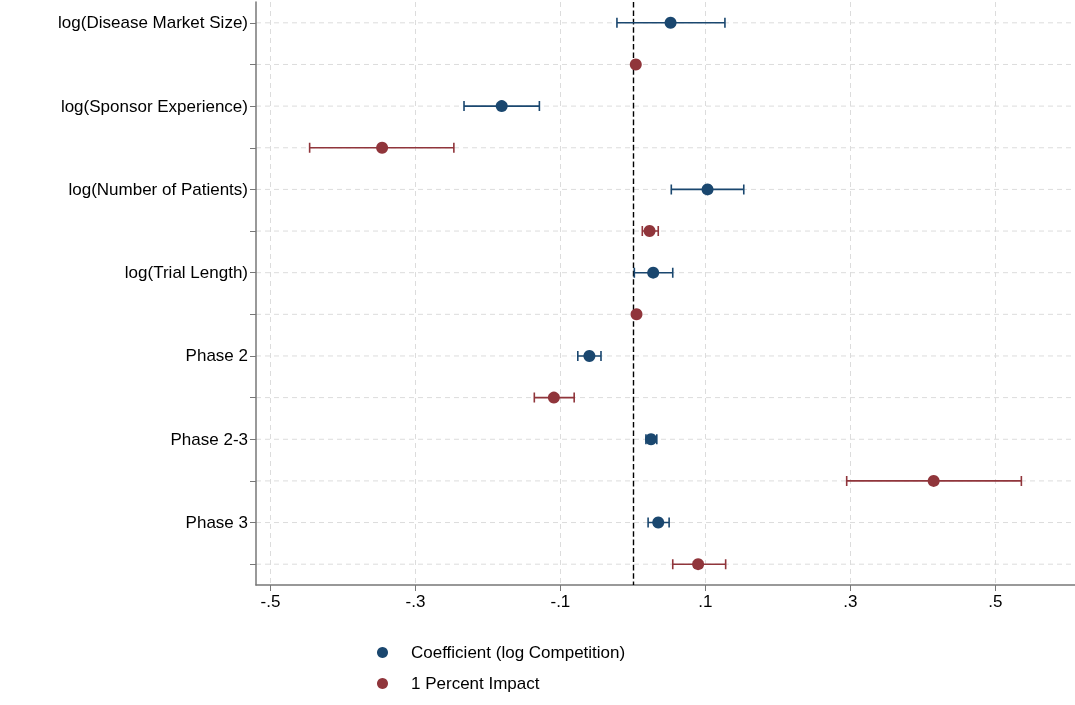 The width and height of the screenshot is (1075, 705). Describe the element at coordinates (153, 23) in the screenshot. I see `y-tick-label: log(Disease Market Size)` at that location.